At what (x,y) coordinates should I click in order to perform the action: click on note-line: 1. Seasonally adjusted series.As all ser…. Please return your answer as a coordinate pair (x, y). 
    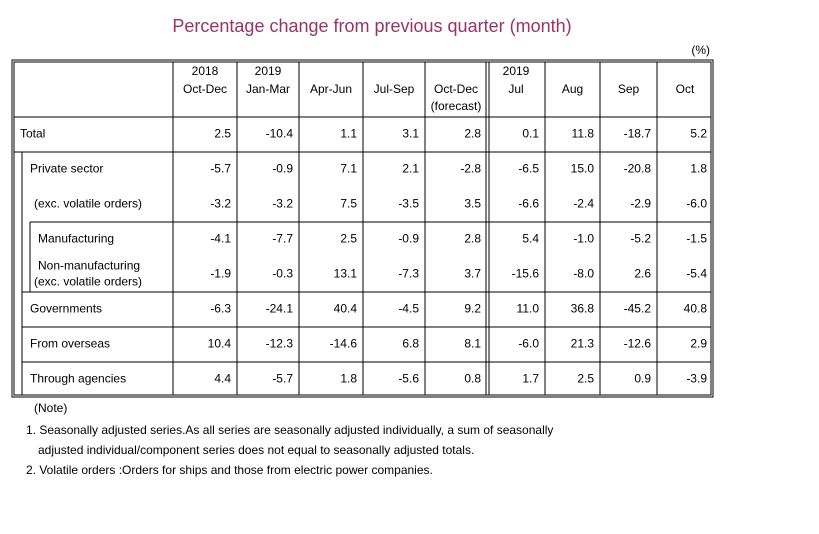
    Looking at the image, I should click on (289, 430).